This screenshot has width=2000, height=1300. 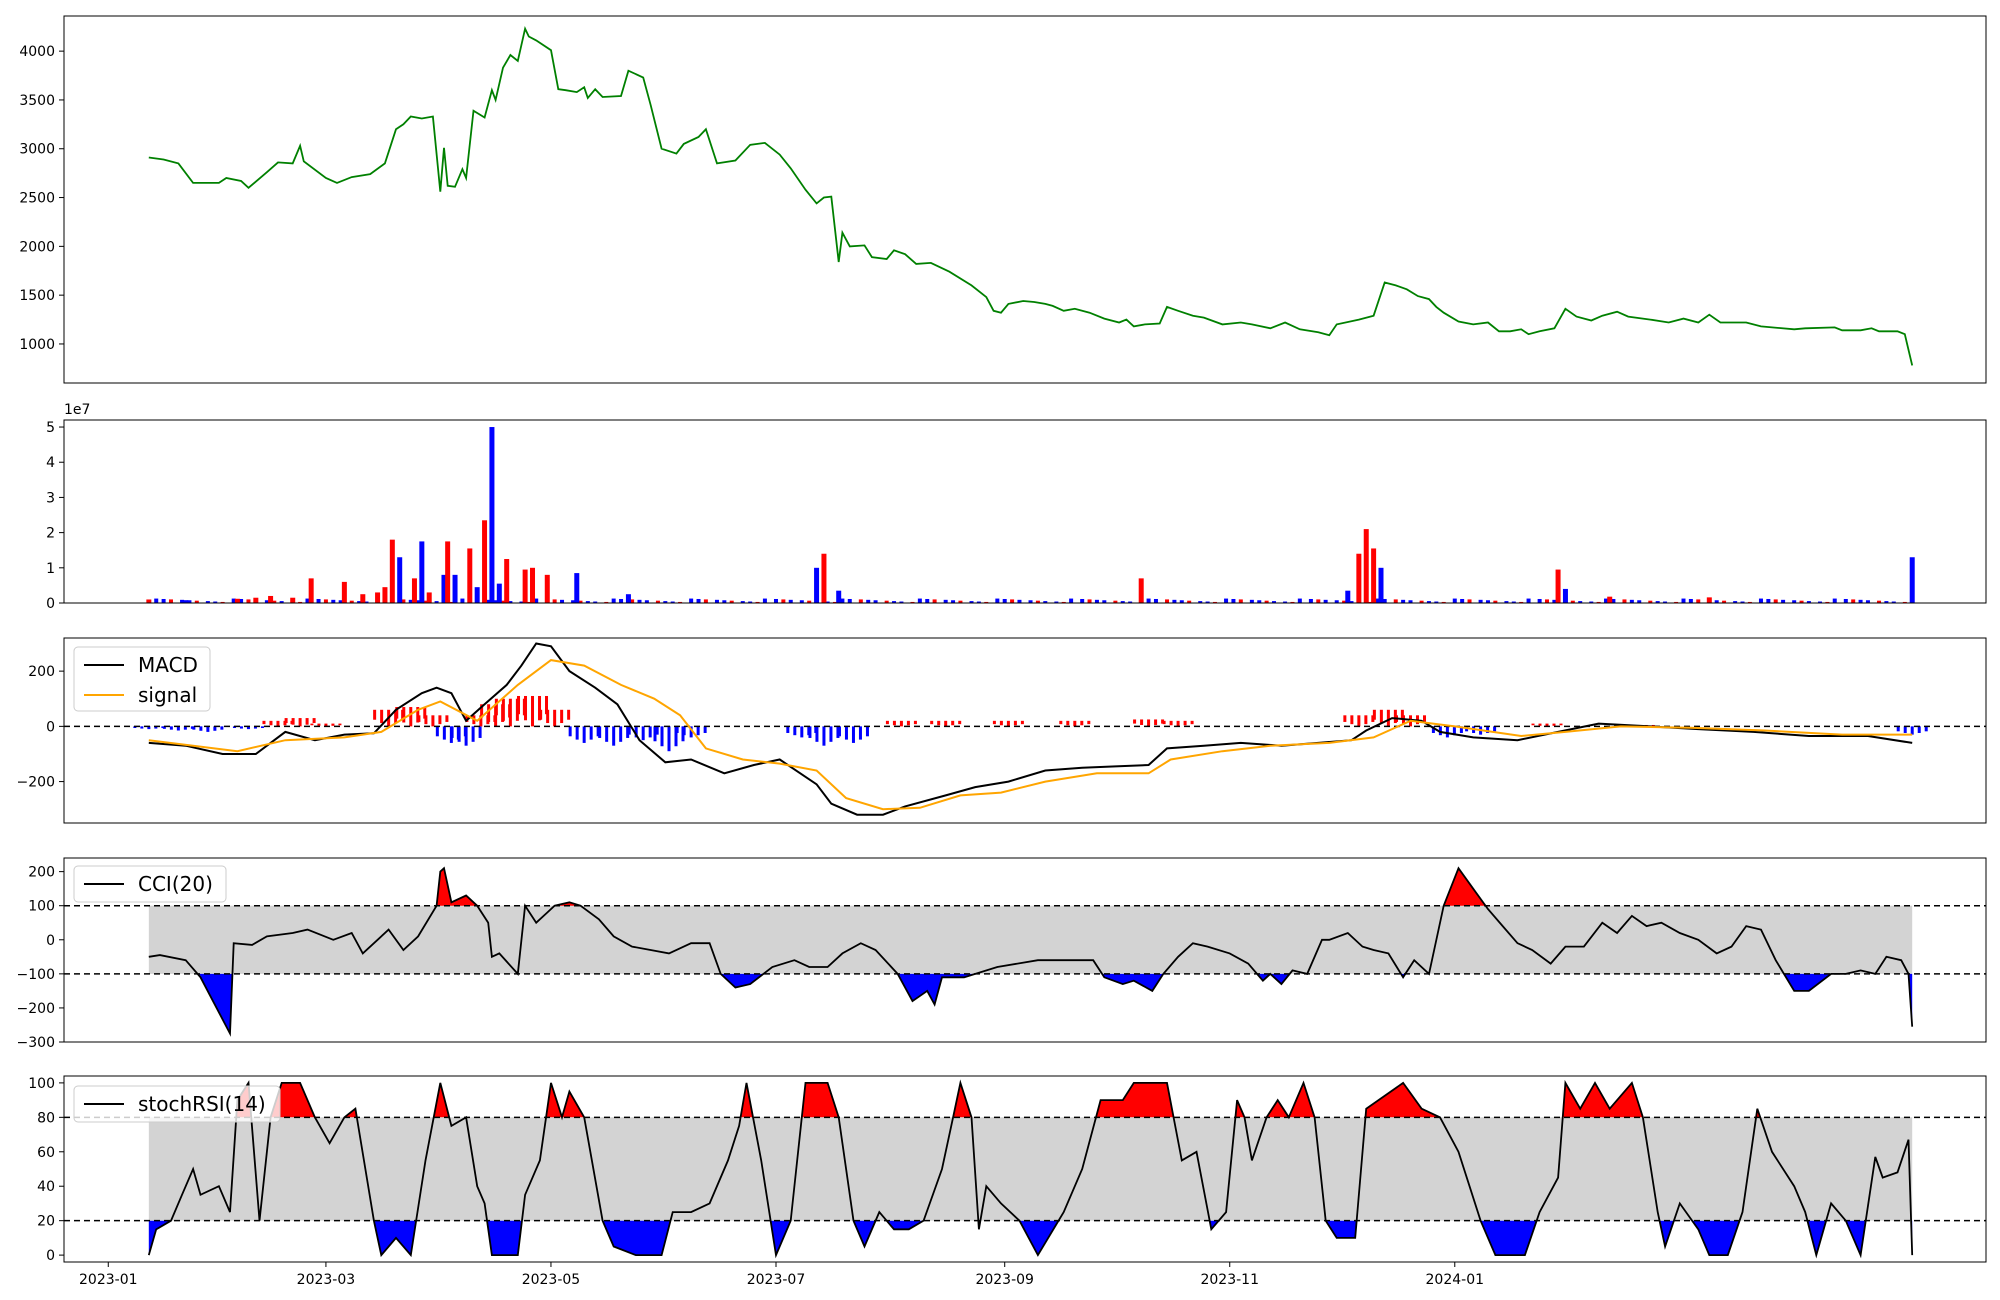 I want to click on date-tick-label: 2023-01, so click(x=108, y=1280).